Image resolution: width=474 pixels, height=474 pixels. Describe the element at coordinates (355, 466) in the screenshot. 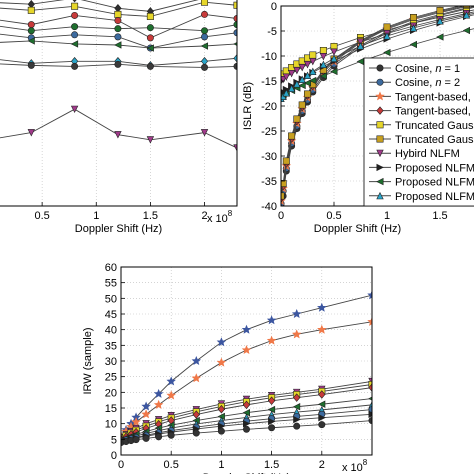

I see `x-exponent-label: x 108` at that location.